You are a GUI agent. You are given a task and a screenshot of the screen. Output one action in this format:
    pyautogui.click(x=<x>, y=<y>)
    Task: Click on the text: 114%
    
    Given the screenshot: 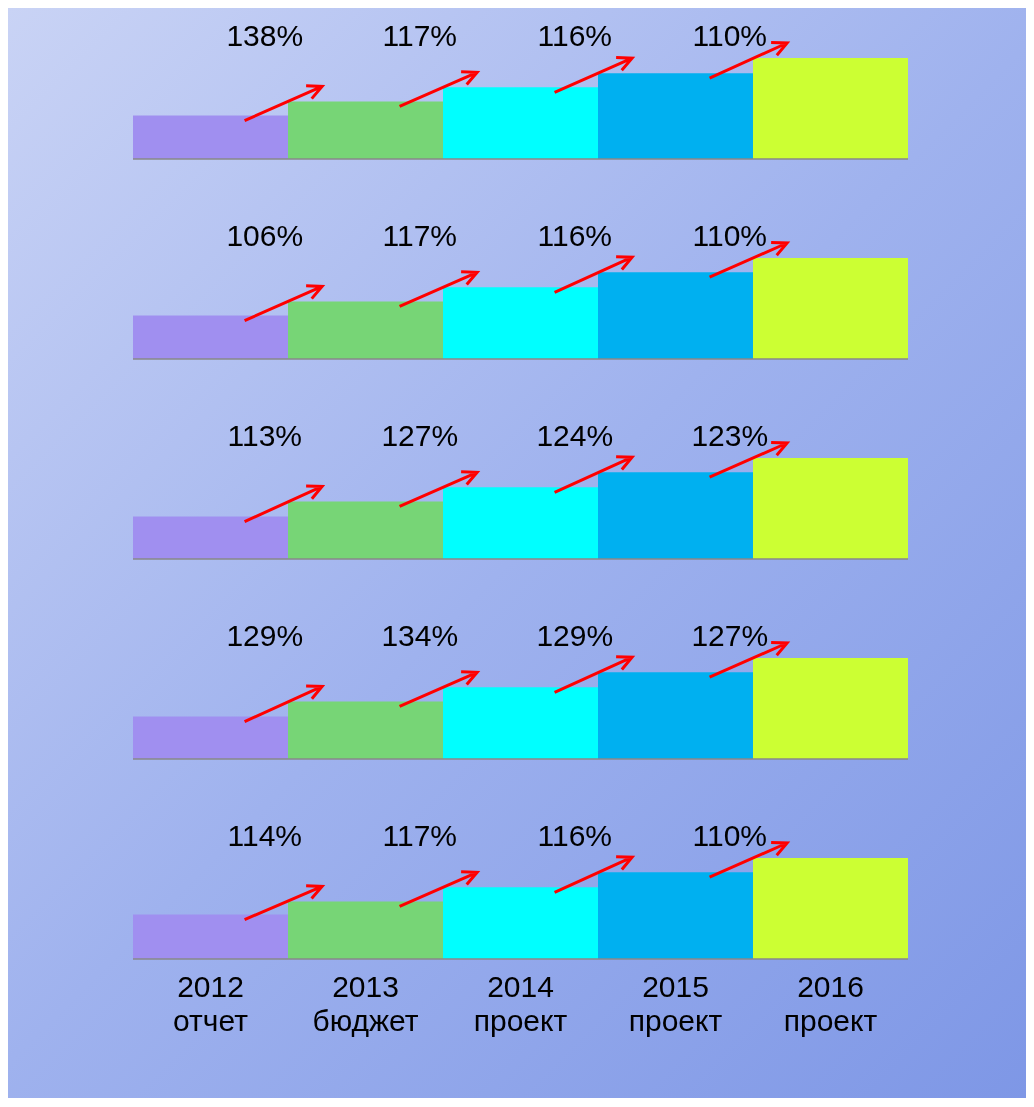 What is the action you would take?
    pyautogui.click(x=265, y=835)
    